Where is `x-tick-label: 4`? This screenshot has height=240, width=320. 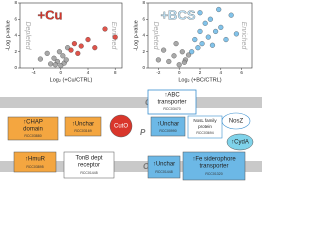
x-tick-label: 4 is located at coordinates (221, 72).